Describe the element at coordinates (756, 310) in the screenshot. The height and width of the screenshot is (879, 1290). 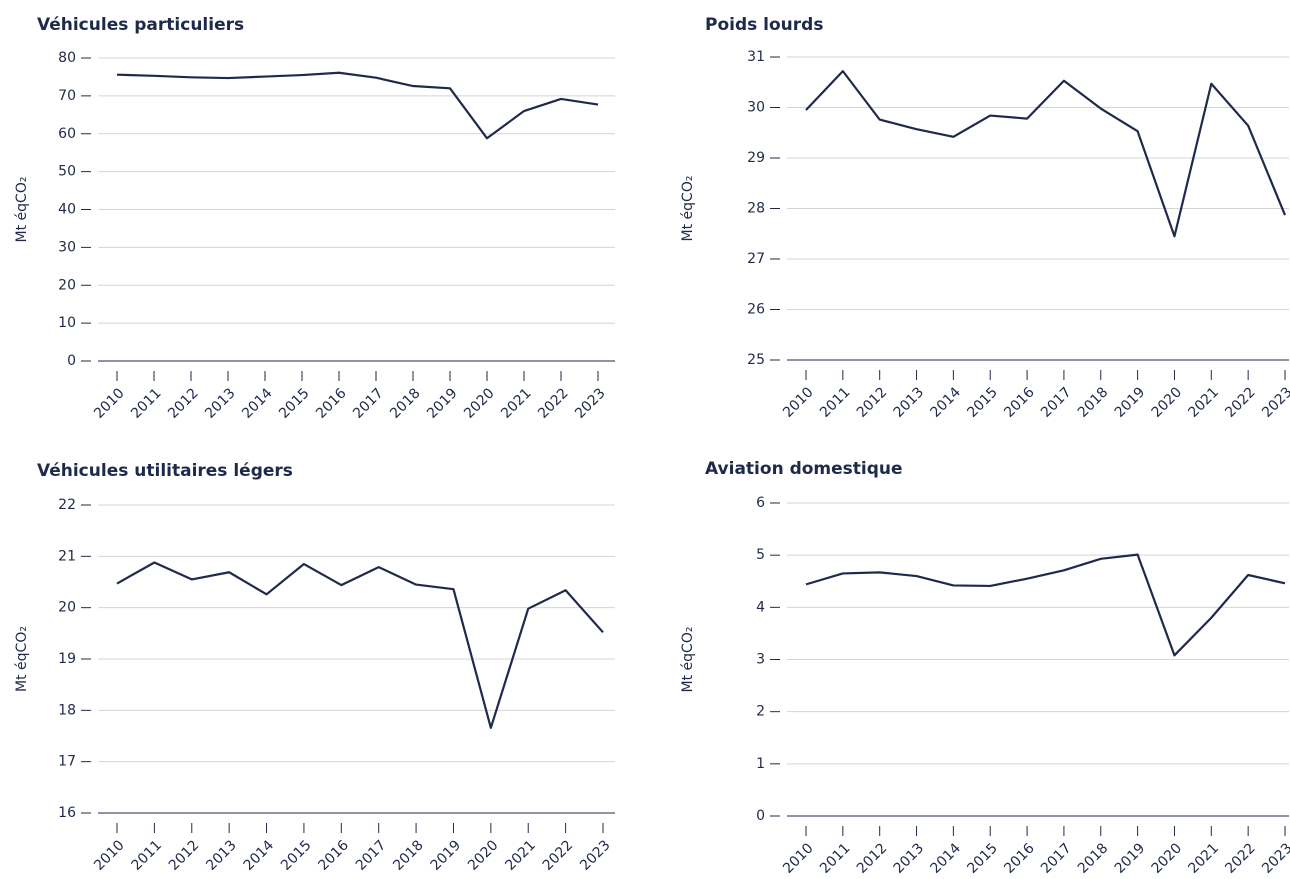
I see `y-tick-label: 26` at that location.